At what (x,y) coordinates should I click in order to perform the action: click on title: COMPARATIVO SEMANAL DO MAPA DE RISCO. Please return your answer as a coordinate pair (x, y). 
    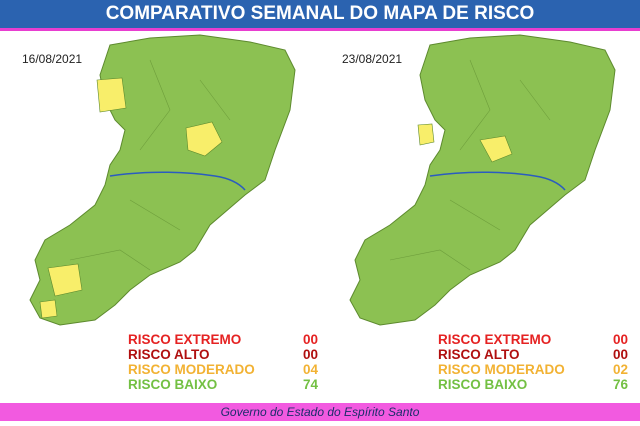
    Looking at the image, I should click on (320, 15).